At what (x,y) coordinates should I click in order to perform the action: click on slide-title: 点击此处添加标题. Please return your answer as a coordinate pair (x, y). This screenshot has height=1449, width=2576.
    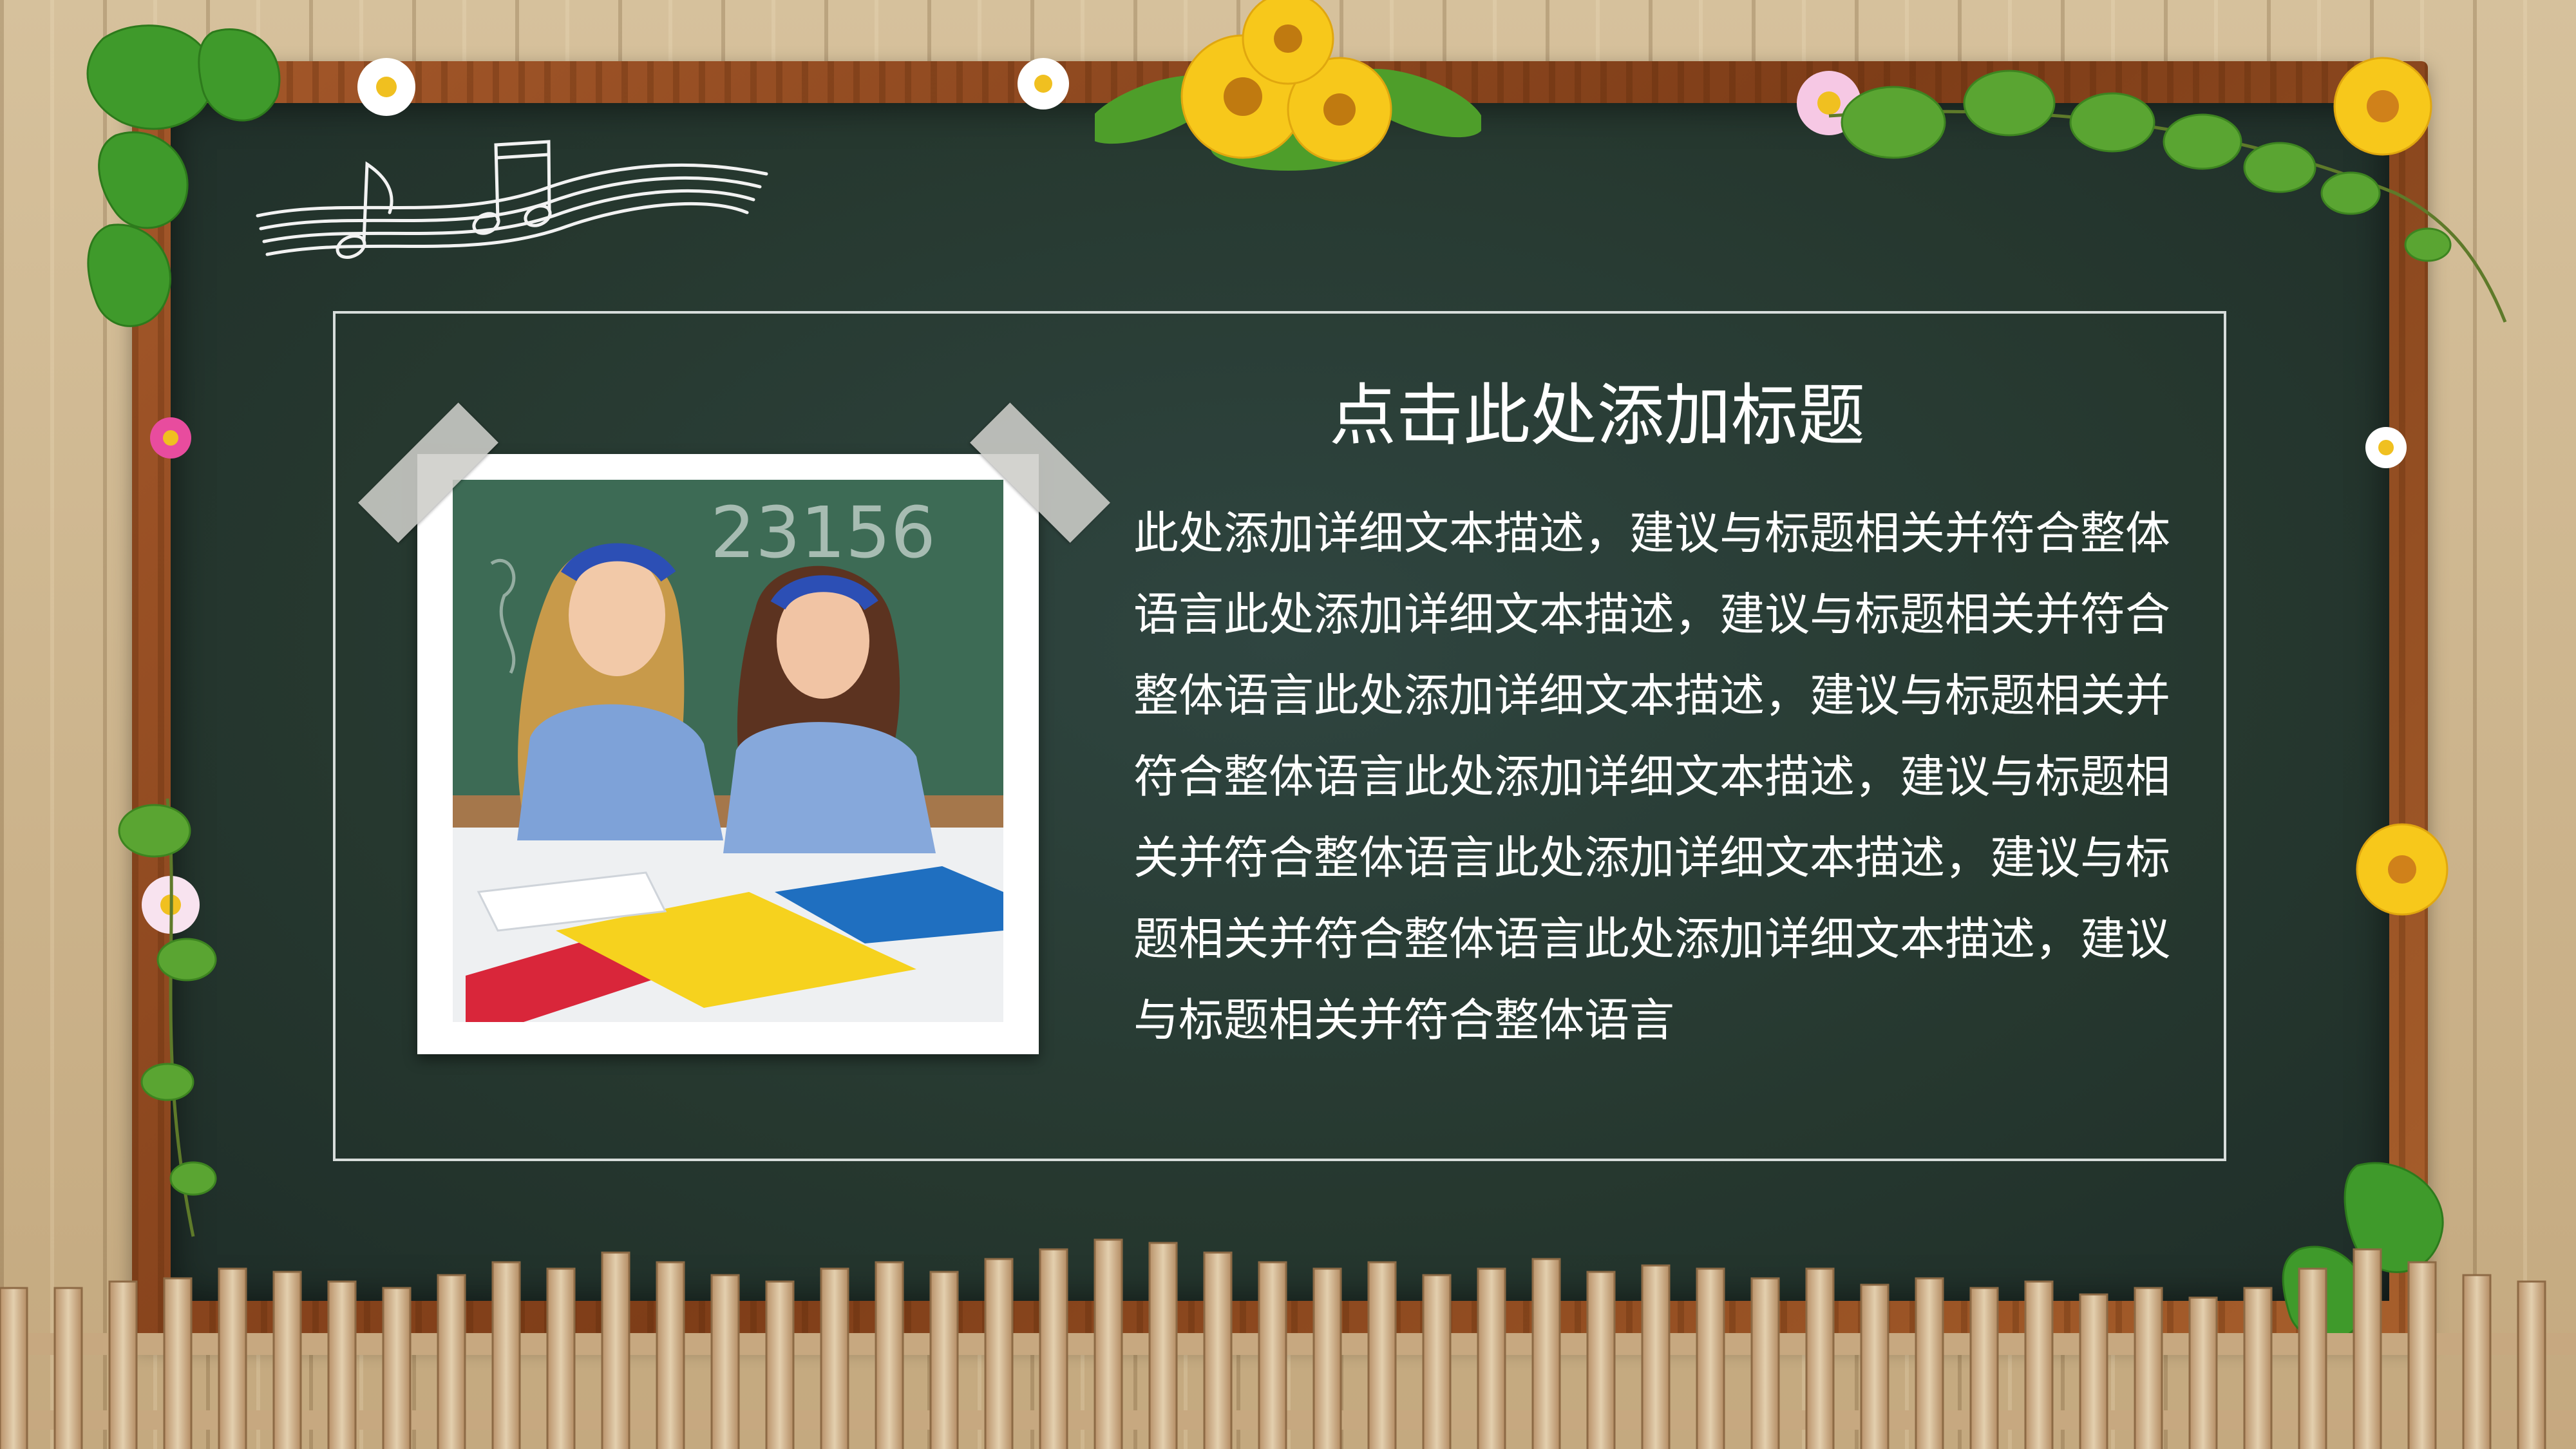
    Looking at the image, I should click on (1597, 415).